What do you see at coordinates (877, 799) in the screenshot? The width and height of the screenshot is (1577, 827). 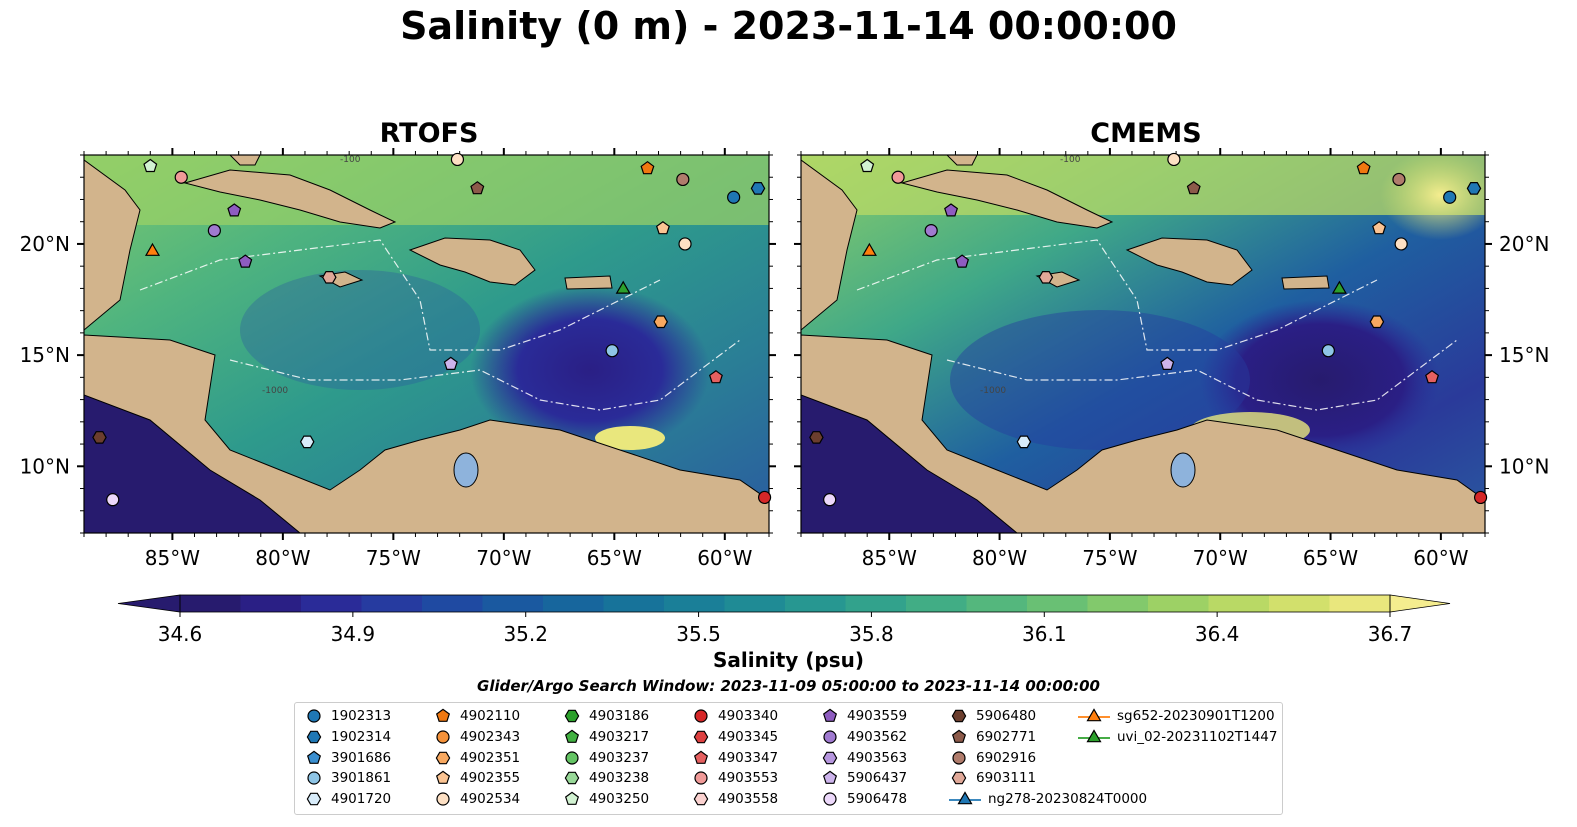 I see `legend-label: 5906478` at bounding box center [877, 799].